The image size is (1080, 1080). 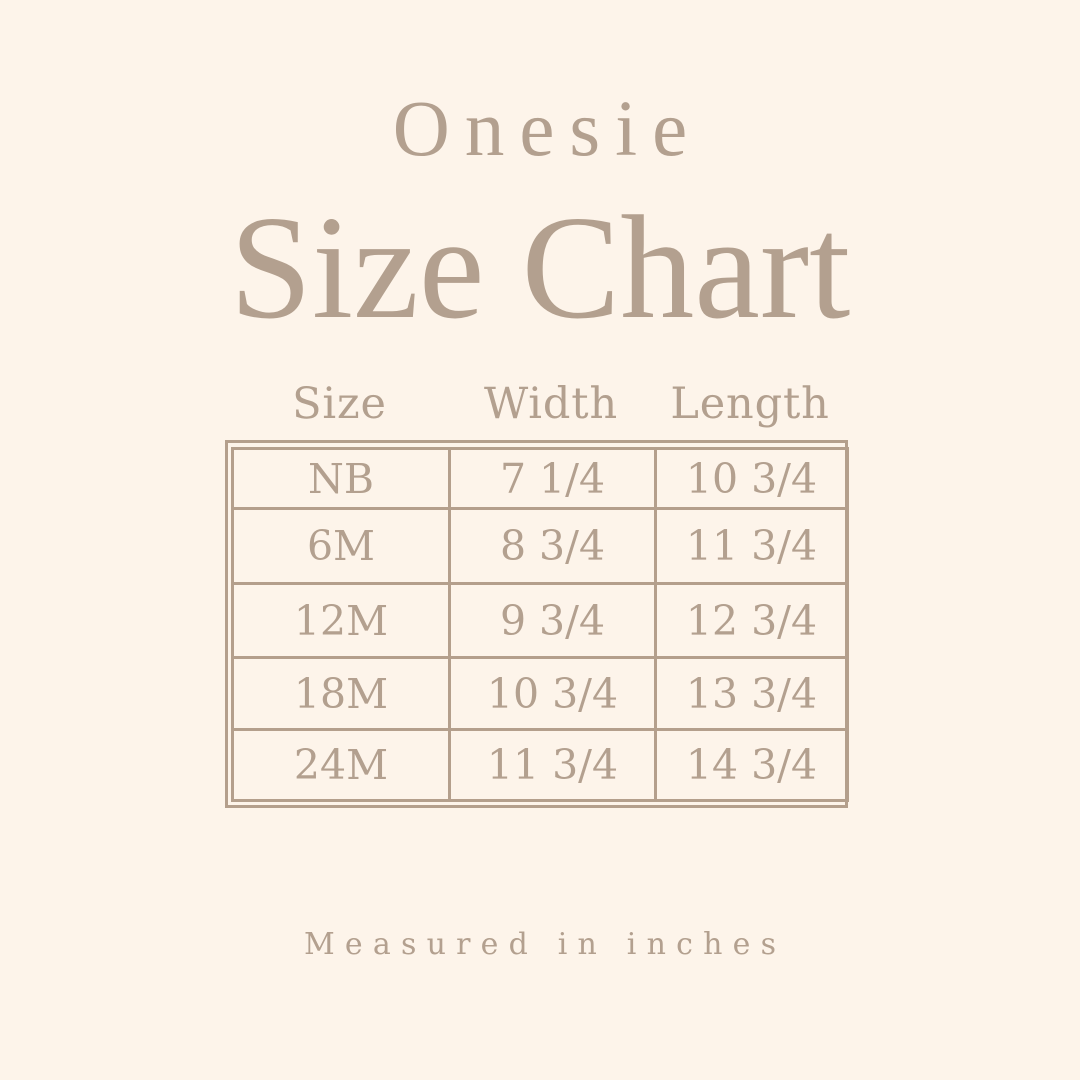 What do you see at coordinates (751, 693) in the screenshot?
I see `cell-length: 13 3/4` at bounding box center [751, 693].